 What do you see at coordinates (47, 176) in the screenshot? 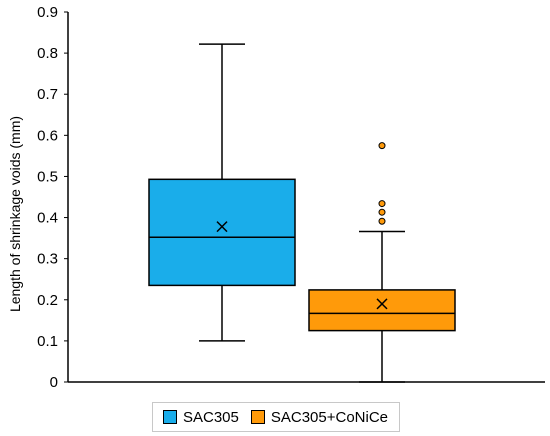
I see `y-tick-label-5: 0.5` at bounding box center [47, 176].